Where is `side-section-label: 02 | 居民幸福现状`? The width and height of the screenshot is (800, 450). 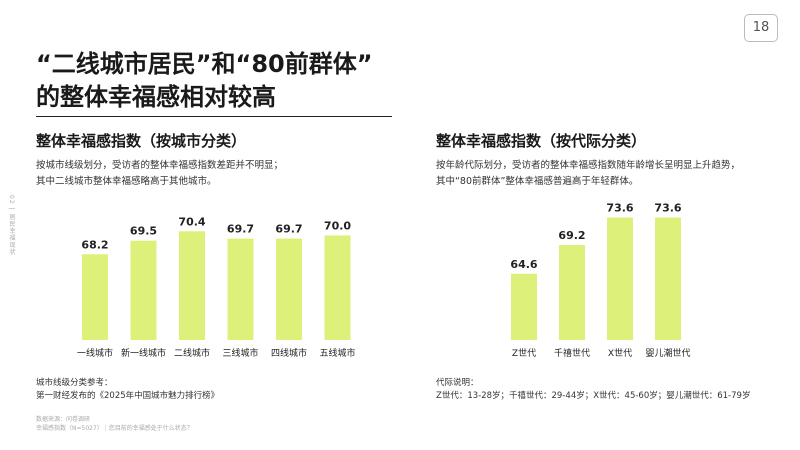 side-section-label: 02 | 居民幸福现状 is located at coordinates (11, 225).